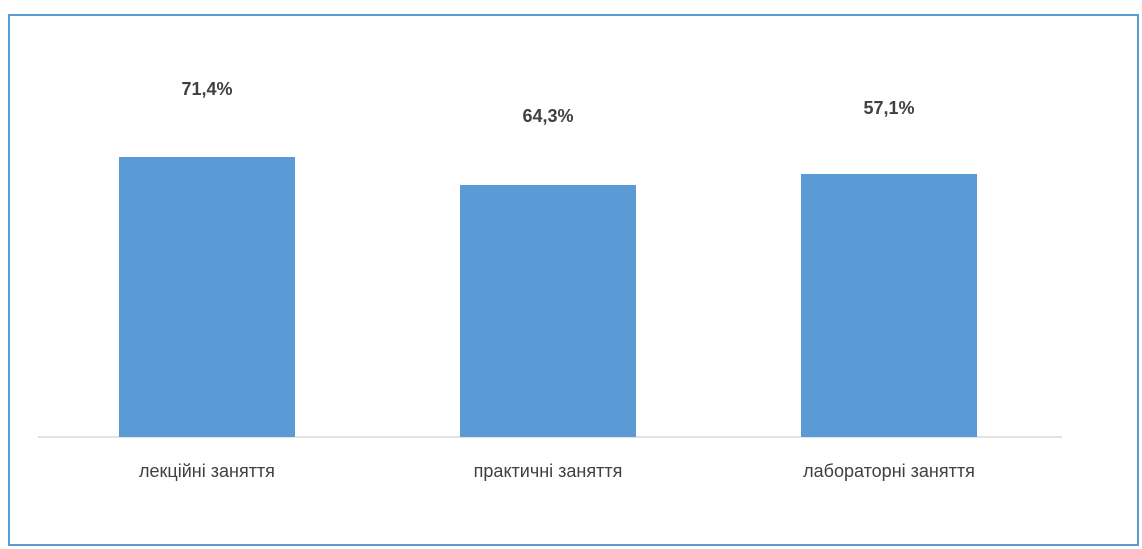 The image size is (1142, 549). What do you see at coordinates (547, 116) in the screenshot?
I see `data-label-2: 64,3%` at bounding box center [547, 116].